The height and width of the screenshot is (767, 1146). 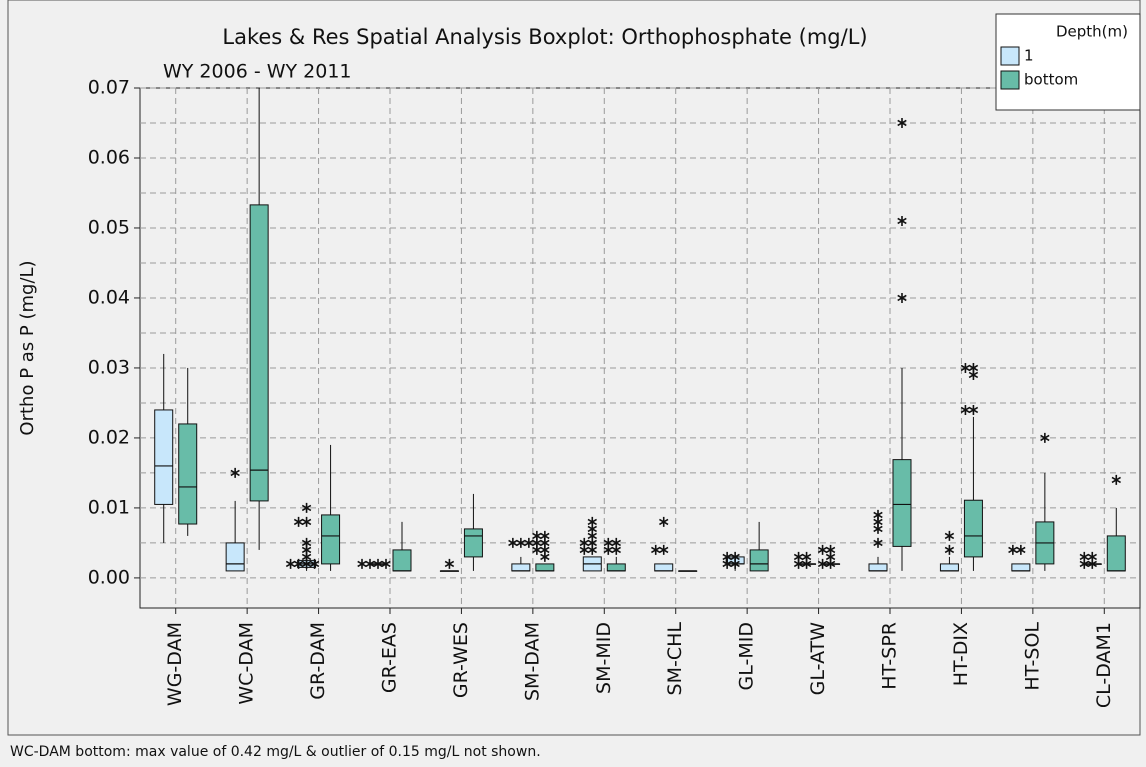 What do you see at coordinates (818, 659) in the screenshot?
I see `x-tick-label: GL-ATW` at bounding box center [818, 659].